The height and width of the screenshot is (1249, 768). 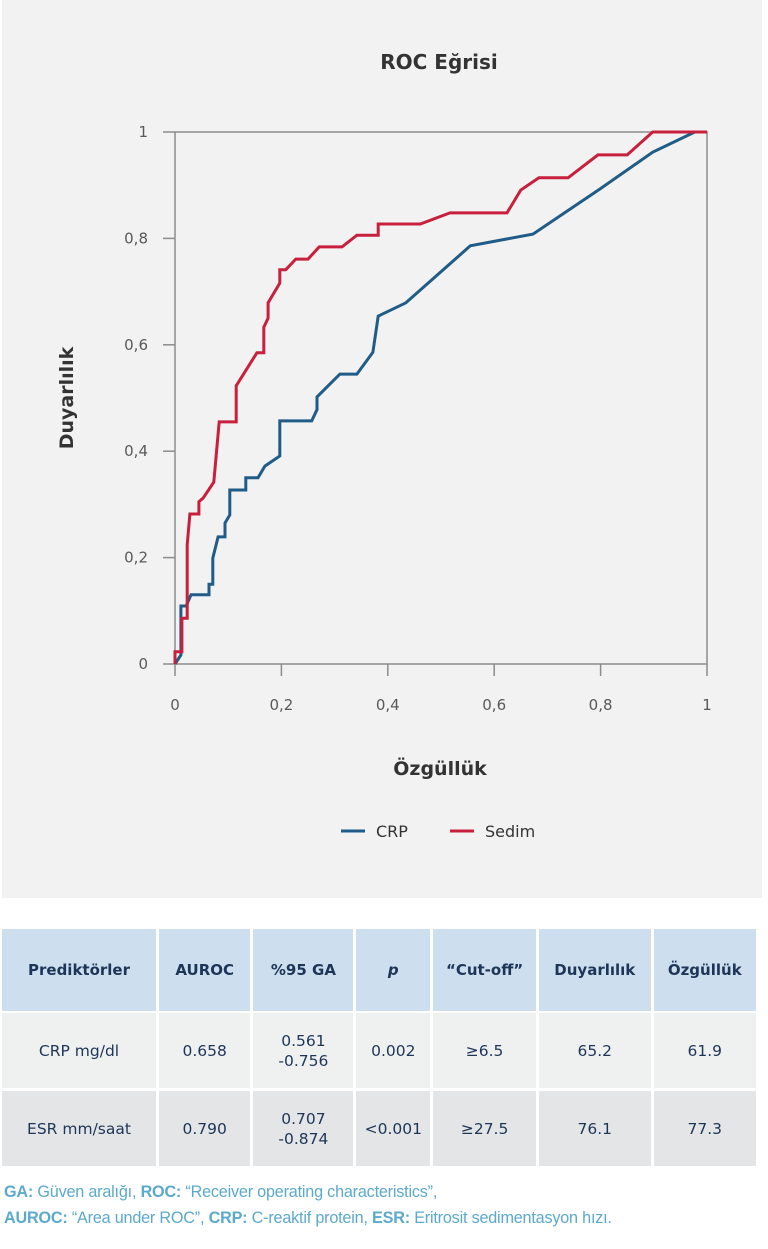 What do you see at coordinates (79, 1130) in the screenshot?
I see `cell-predictor: ESR mm/saat` at bounding box center [79, 1130].